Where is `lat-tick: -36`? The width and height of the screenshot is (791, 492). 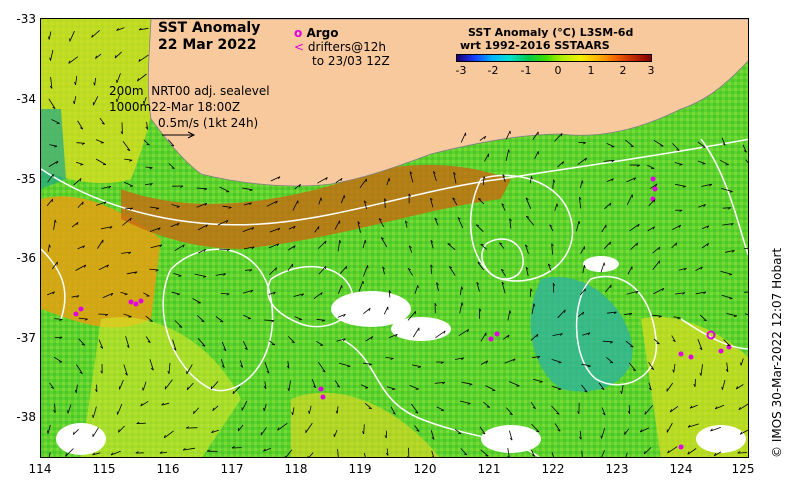 lat-tick: -36 is located at coordinates (26, 258).